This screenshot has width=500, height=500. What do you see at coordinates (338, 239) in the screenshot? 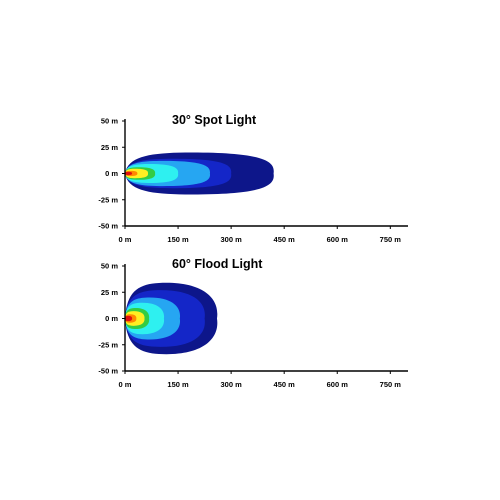
I see `spot-x-tick-label-4: 600 m` at bounding box center [338, 239].